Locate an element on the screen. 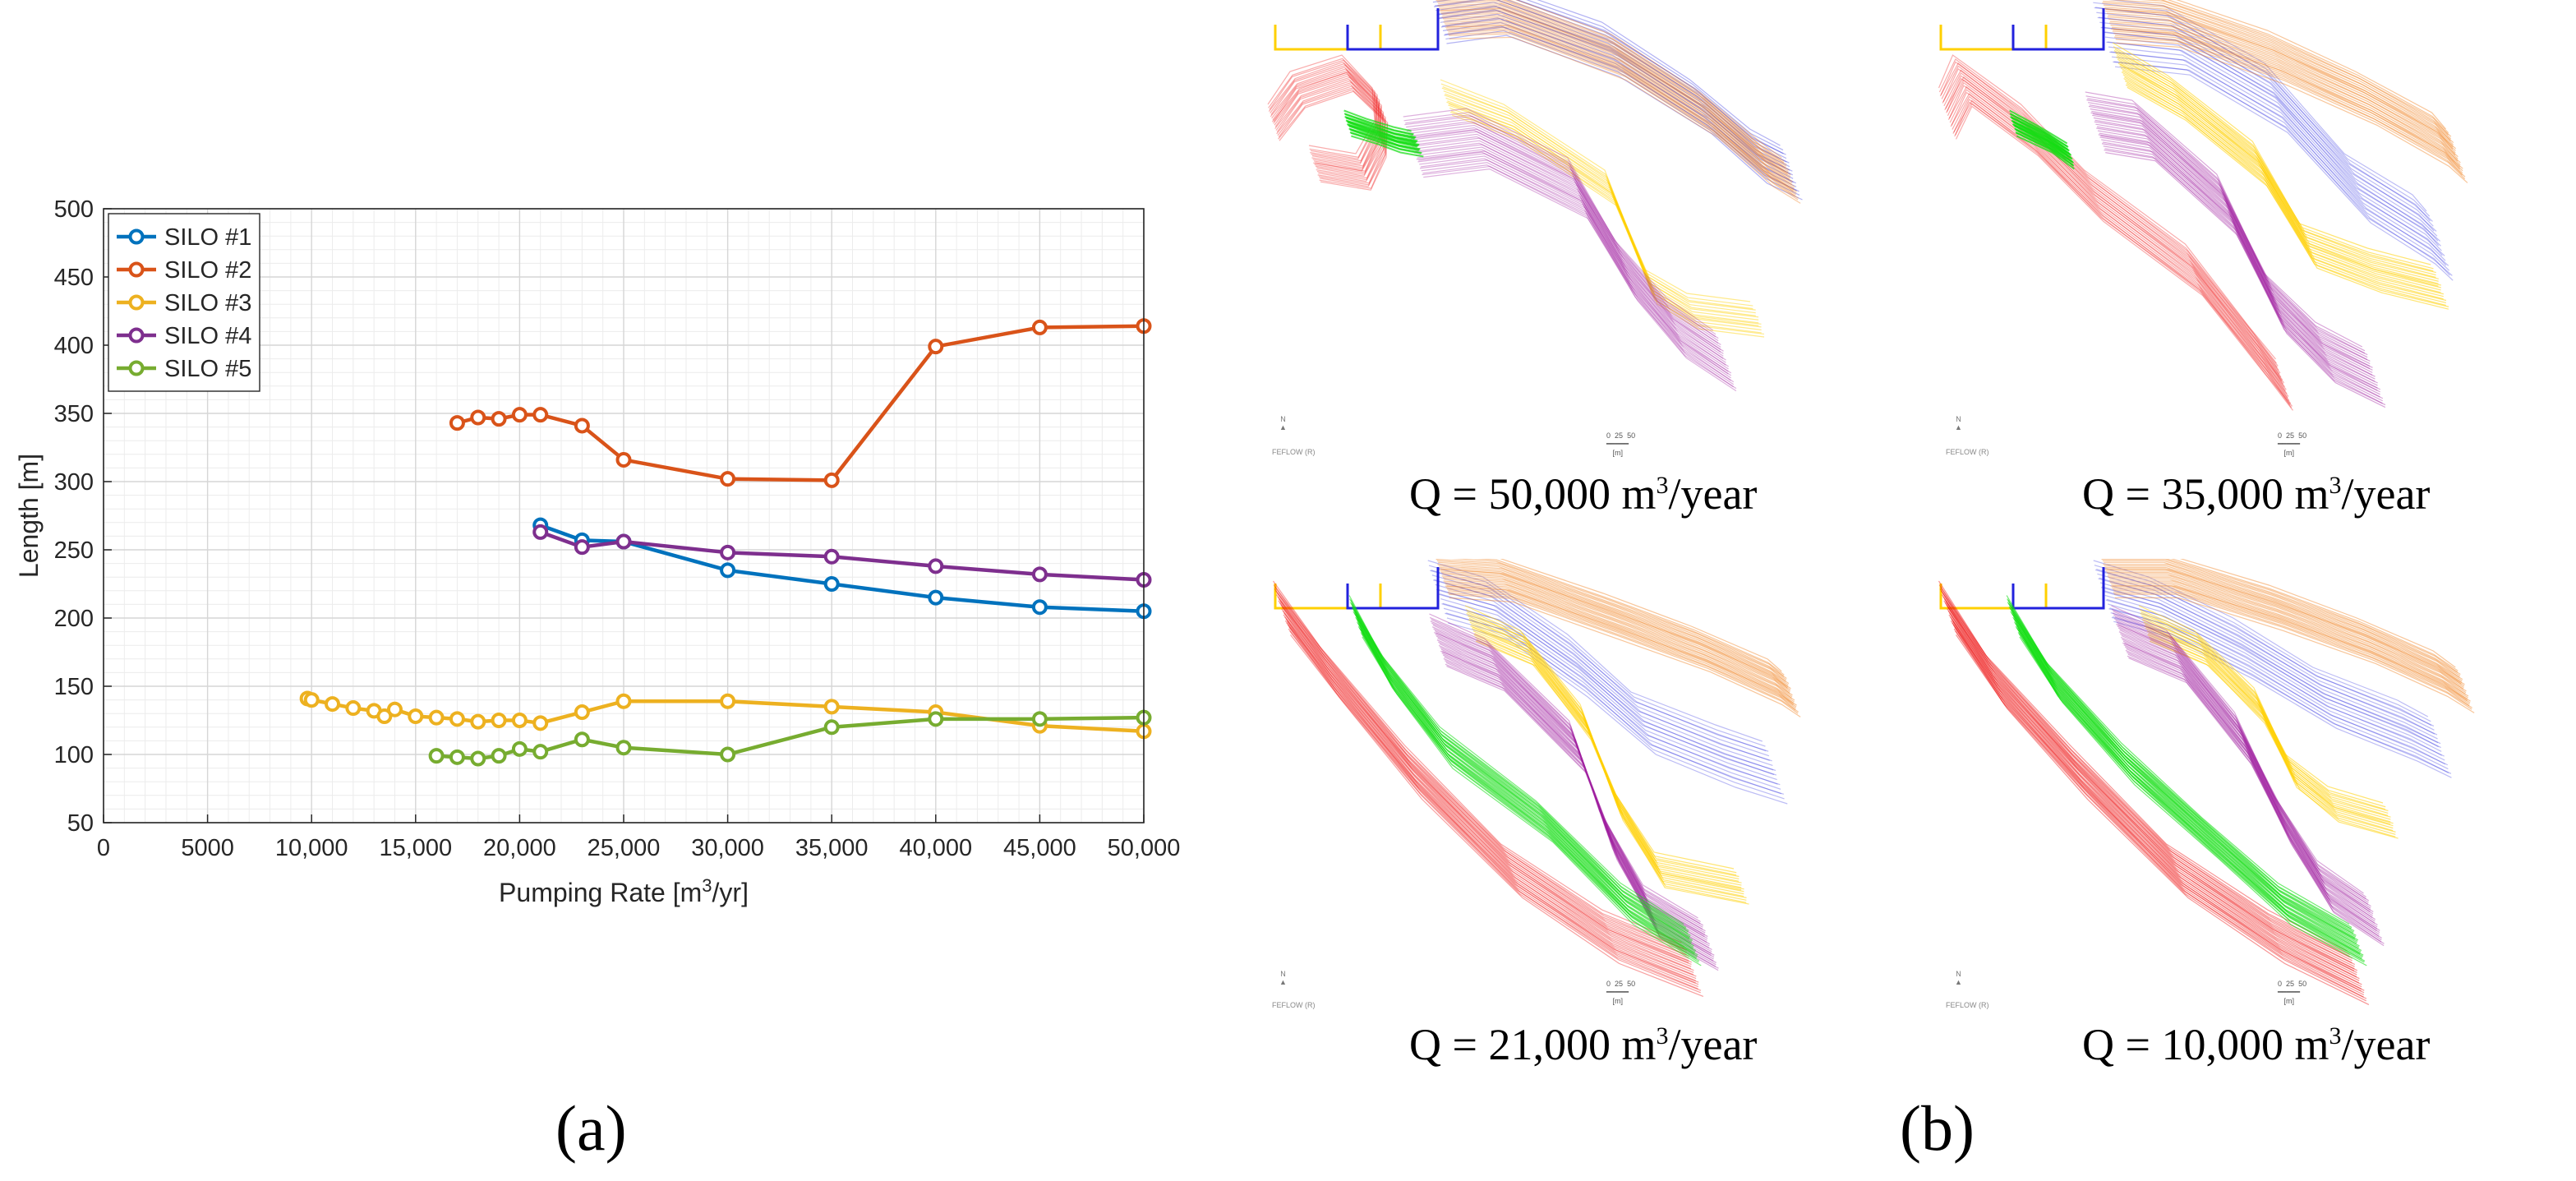  map-caption-35000: Q = 35,000 m3/year is located at coordinates (2256, 494).